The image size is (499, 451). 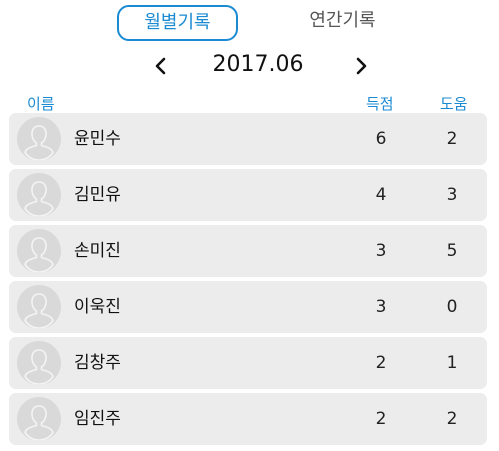 What do you see at coordinates (97, 307) in the screenshot?
I see `player-name: 이욱진` at bounding box center [97, 307].